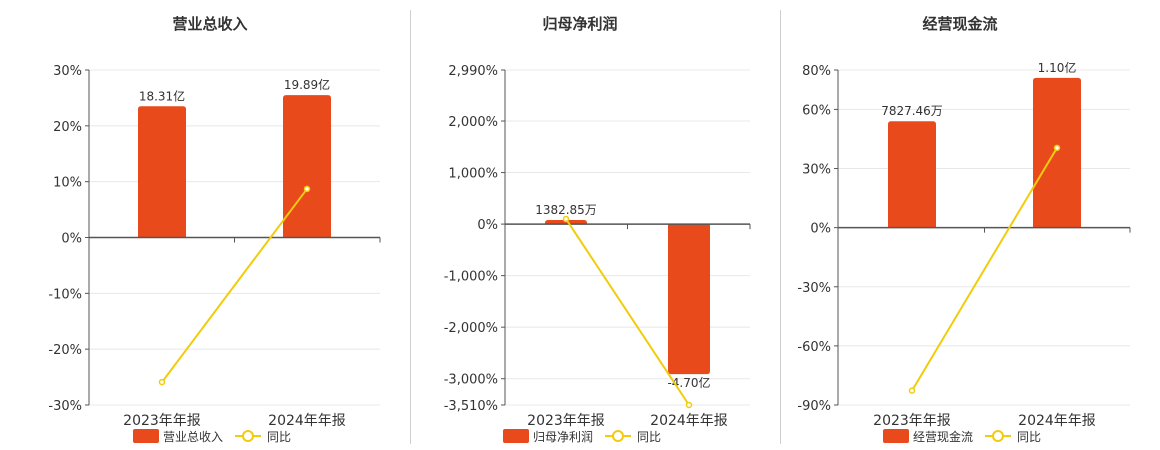 The height and width of the screenshot is (450, 1160). Describe the element at coordinates (471, 406) in the screenshot. I see `y-tick-label: -3,510%` at that location.